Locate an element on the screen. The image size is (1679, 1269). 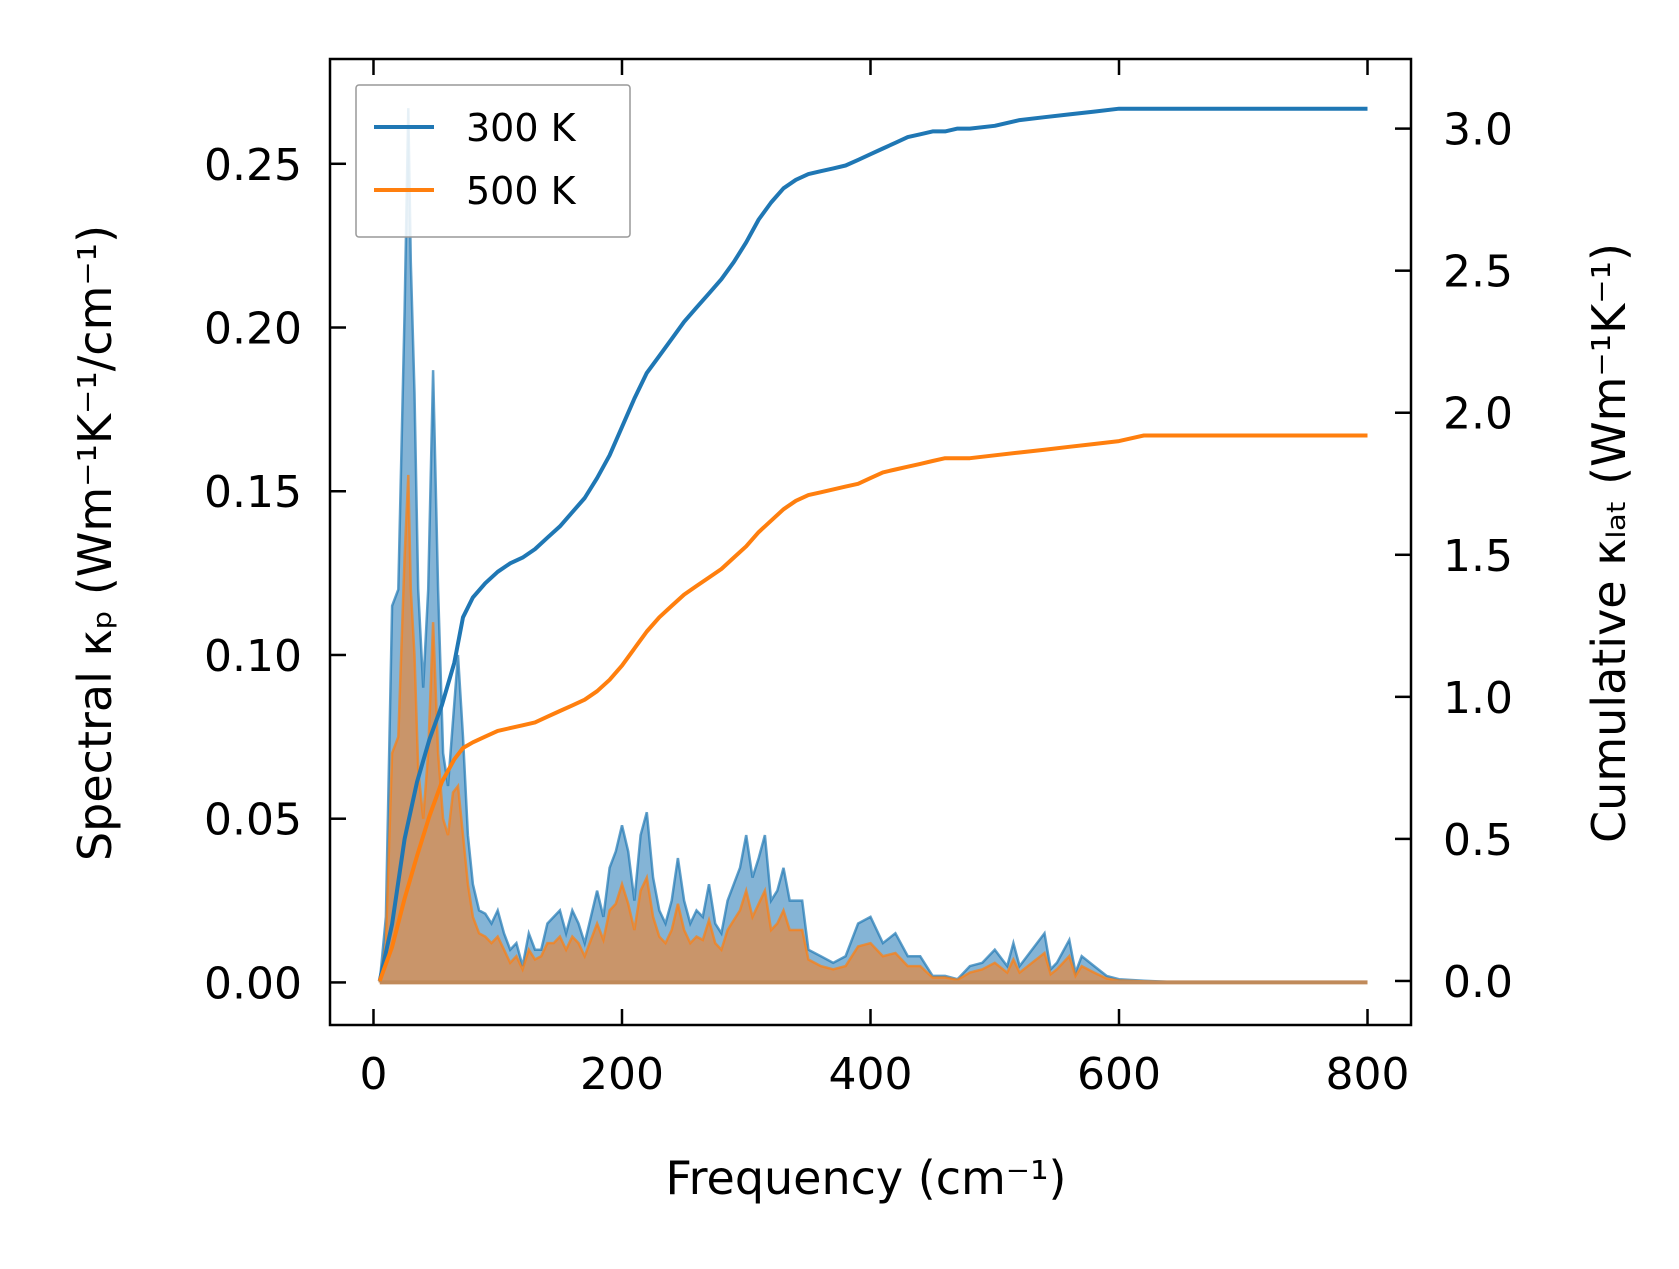
y-left-tick-label: 0.05 is located at coordinates (253, 820).